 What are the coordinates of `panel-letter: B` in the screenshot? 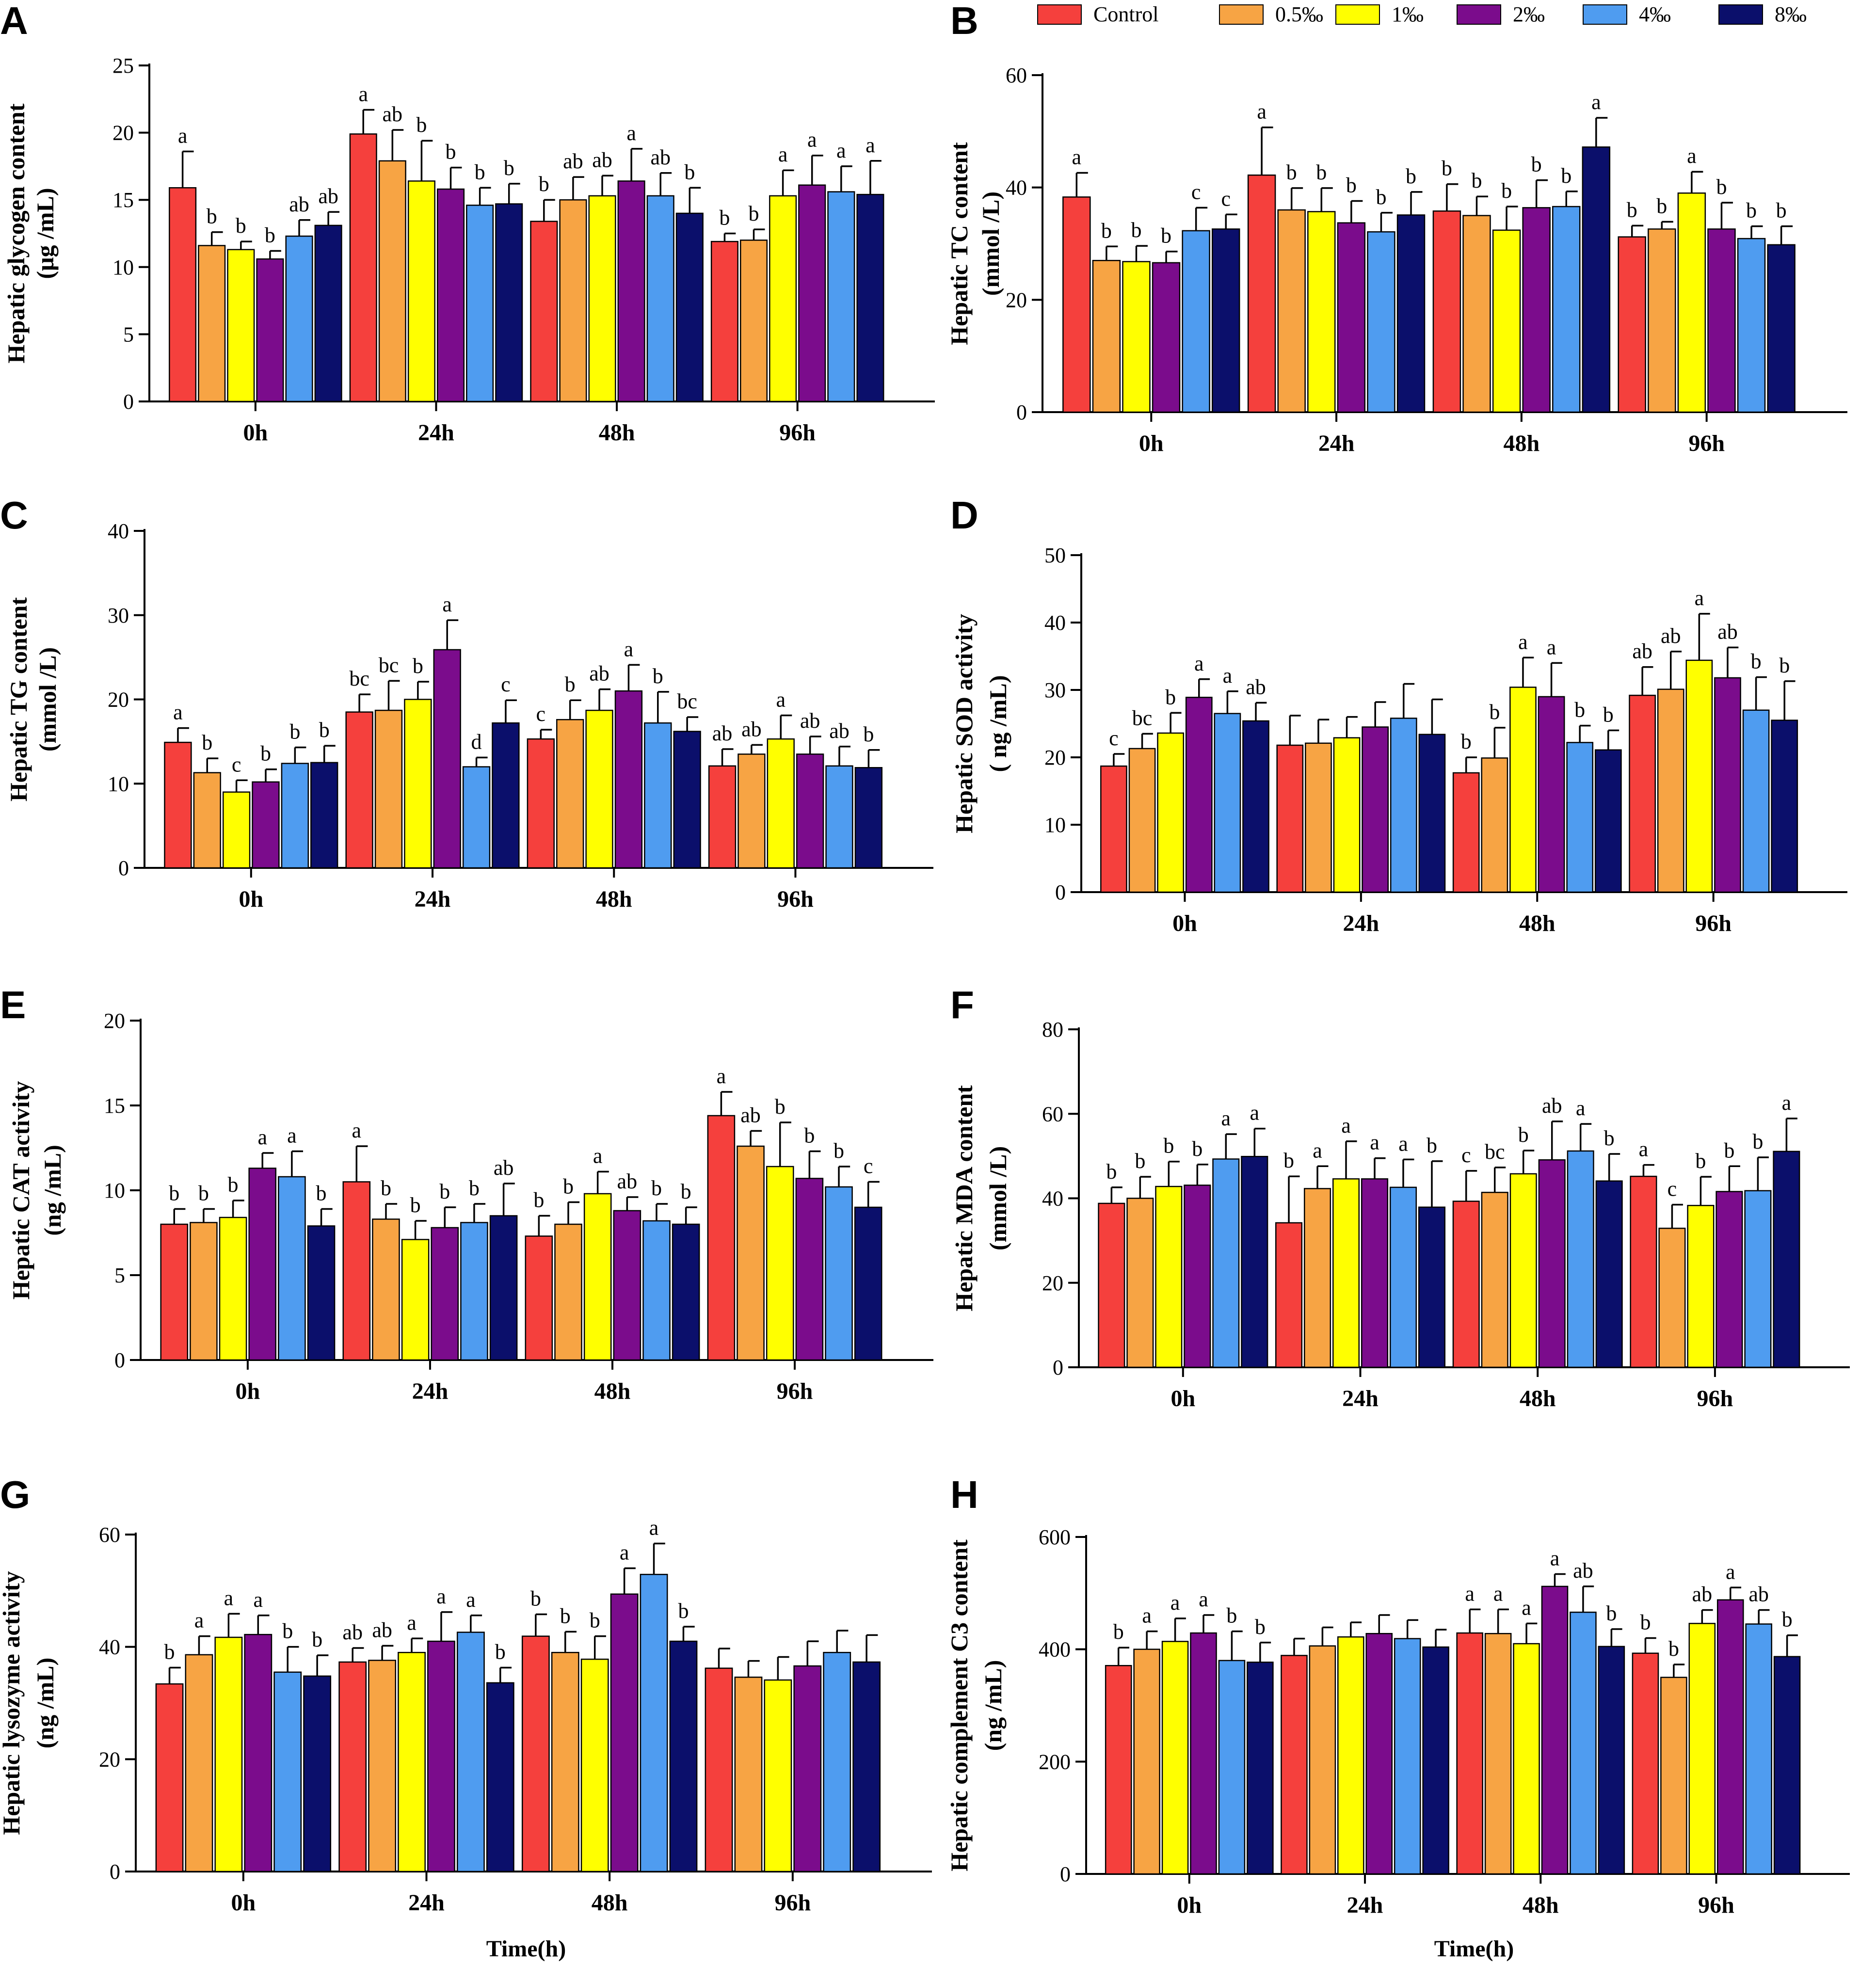 It's located at (964, 21).